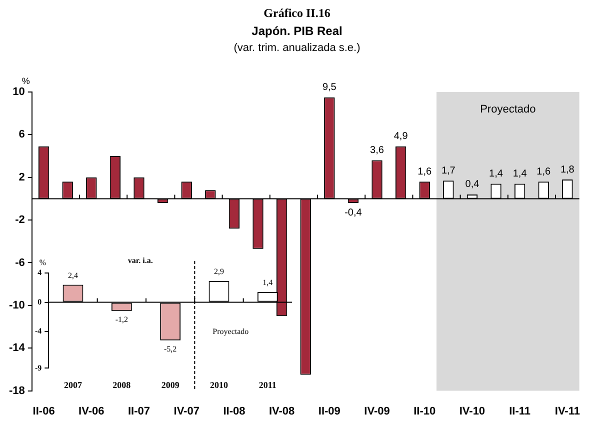 Image resolution: width=594 pixels, height=443 pixels. What do you see at coordinates (43, 411) in the screenshot?
I see `x-tick-label: II-06` at bounding box center [43, 411].